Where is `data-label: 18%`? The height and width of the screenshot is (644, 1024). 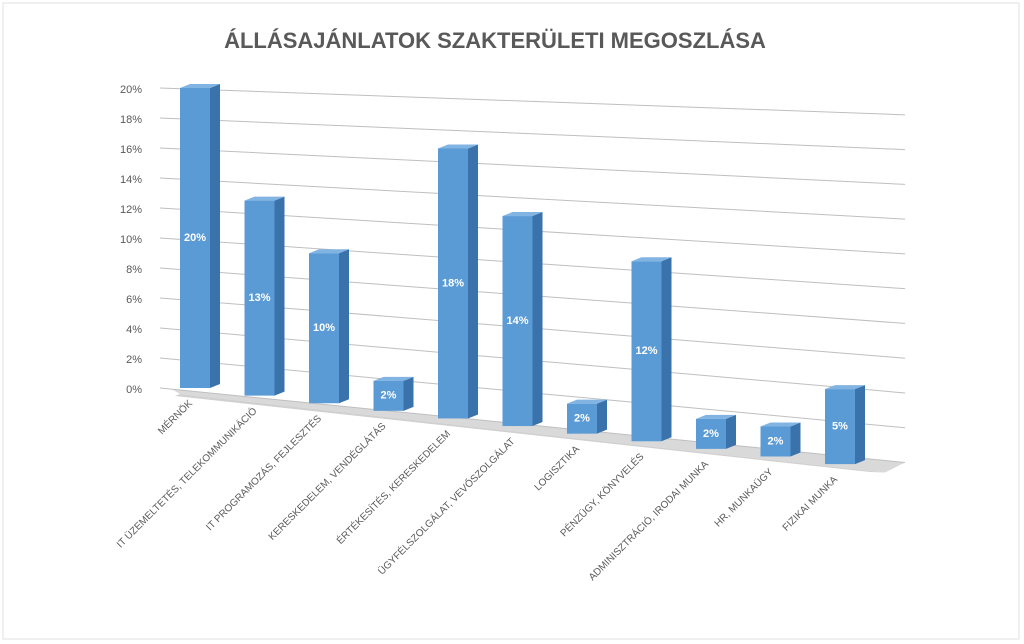 data-label: 18% is located at coordinates (453, 283).